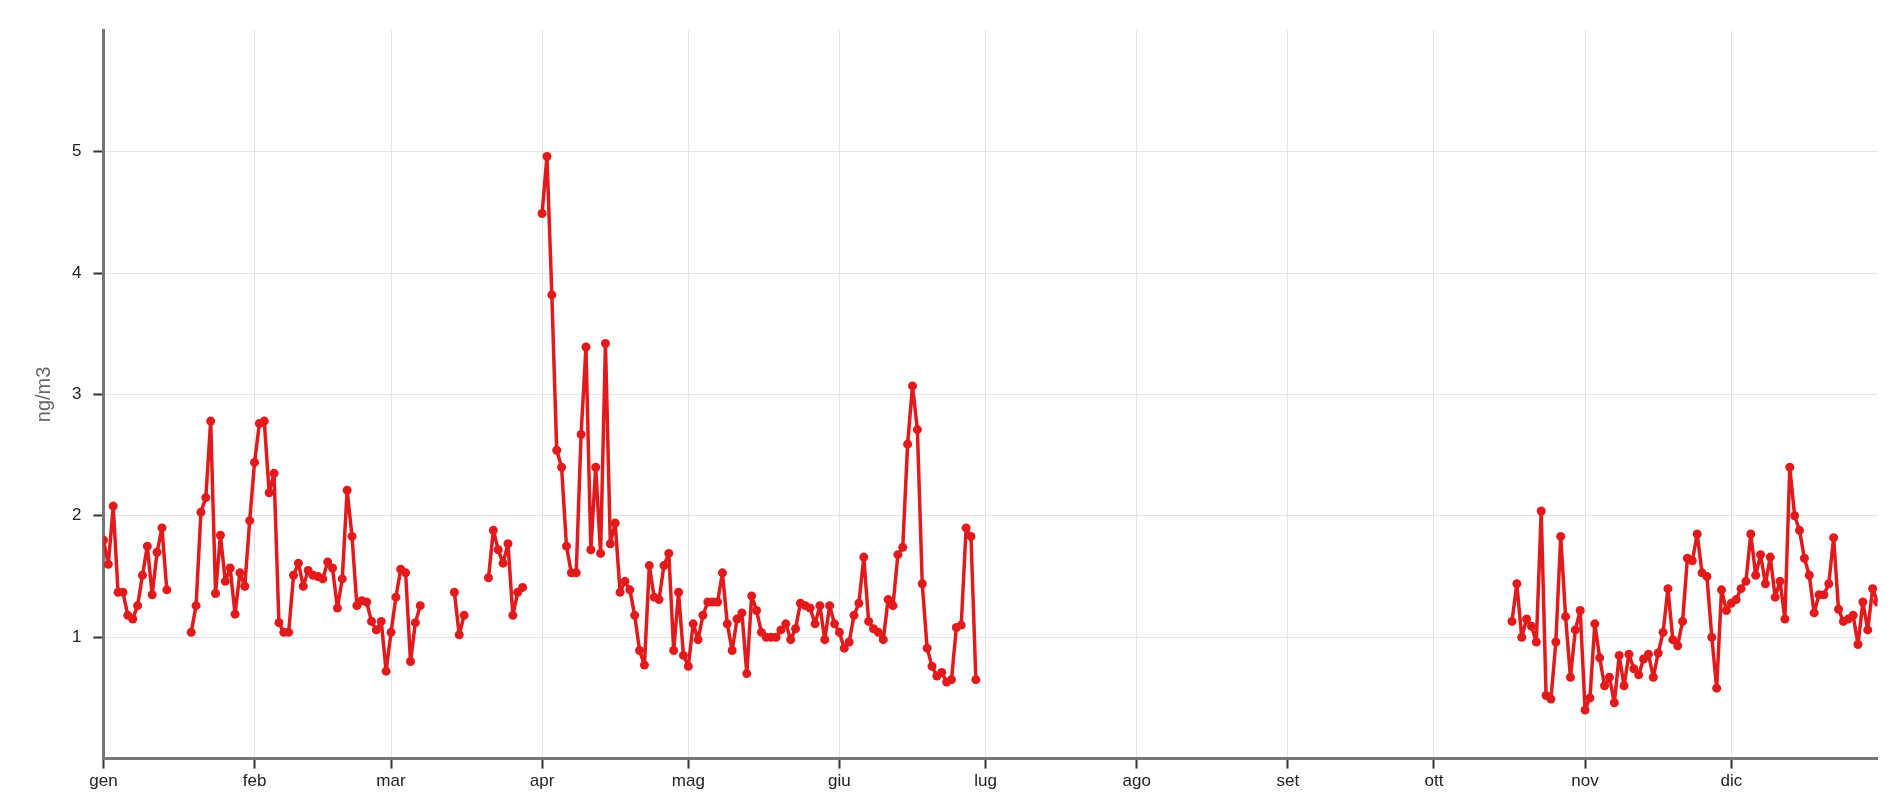  Describe the element at coordinates (1731, 781) in the screenshot. I see `x-tick-label: dic` at that location.